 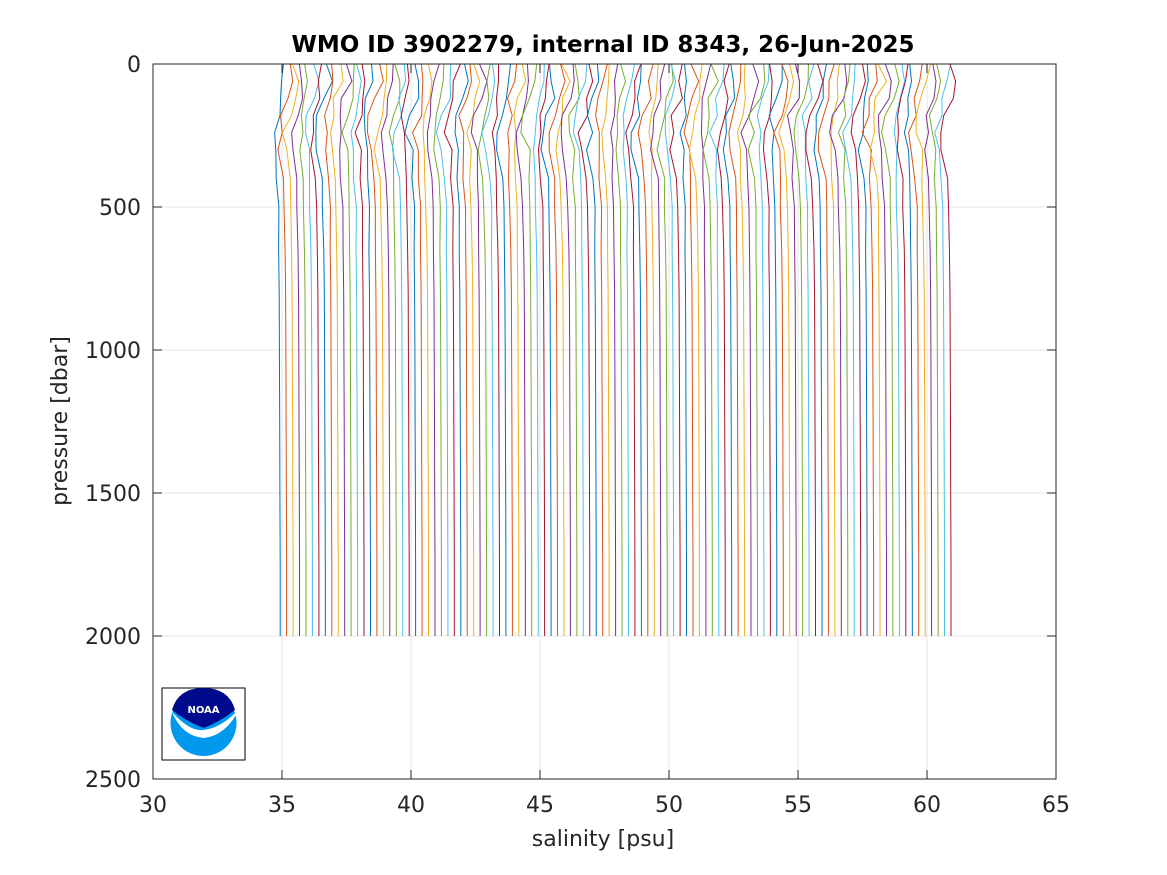 I want to click on noaa-logo: NOAA, so click(x=203, y=724).